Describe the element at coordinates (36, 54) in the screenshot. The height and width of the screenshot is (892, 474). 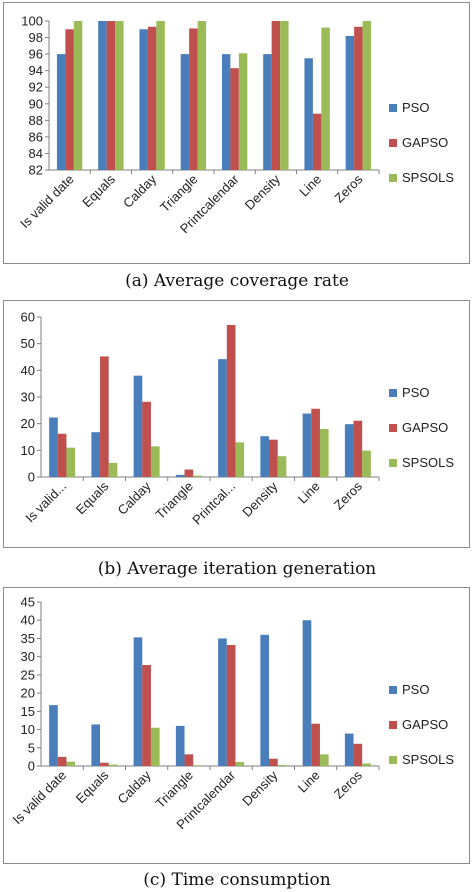
I see `coverage-y-tick-label: 96` at that location.